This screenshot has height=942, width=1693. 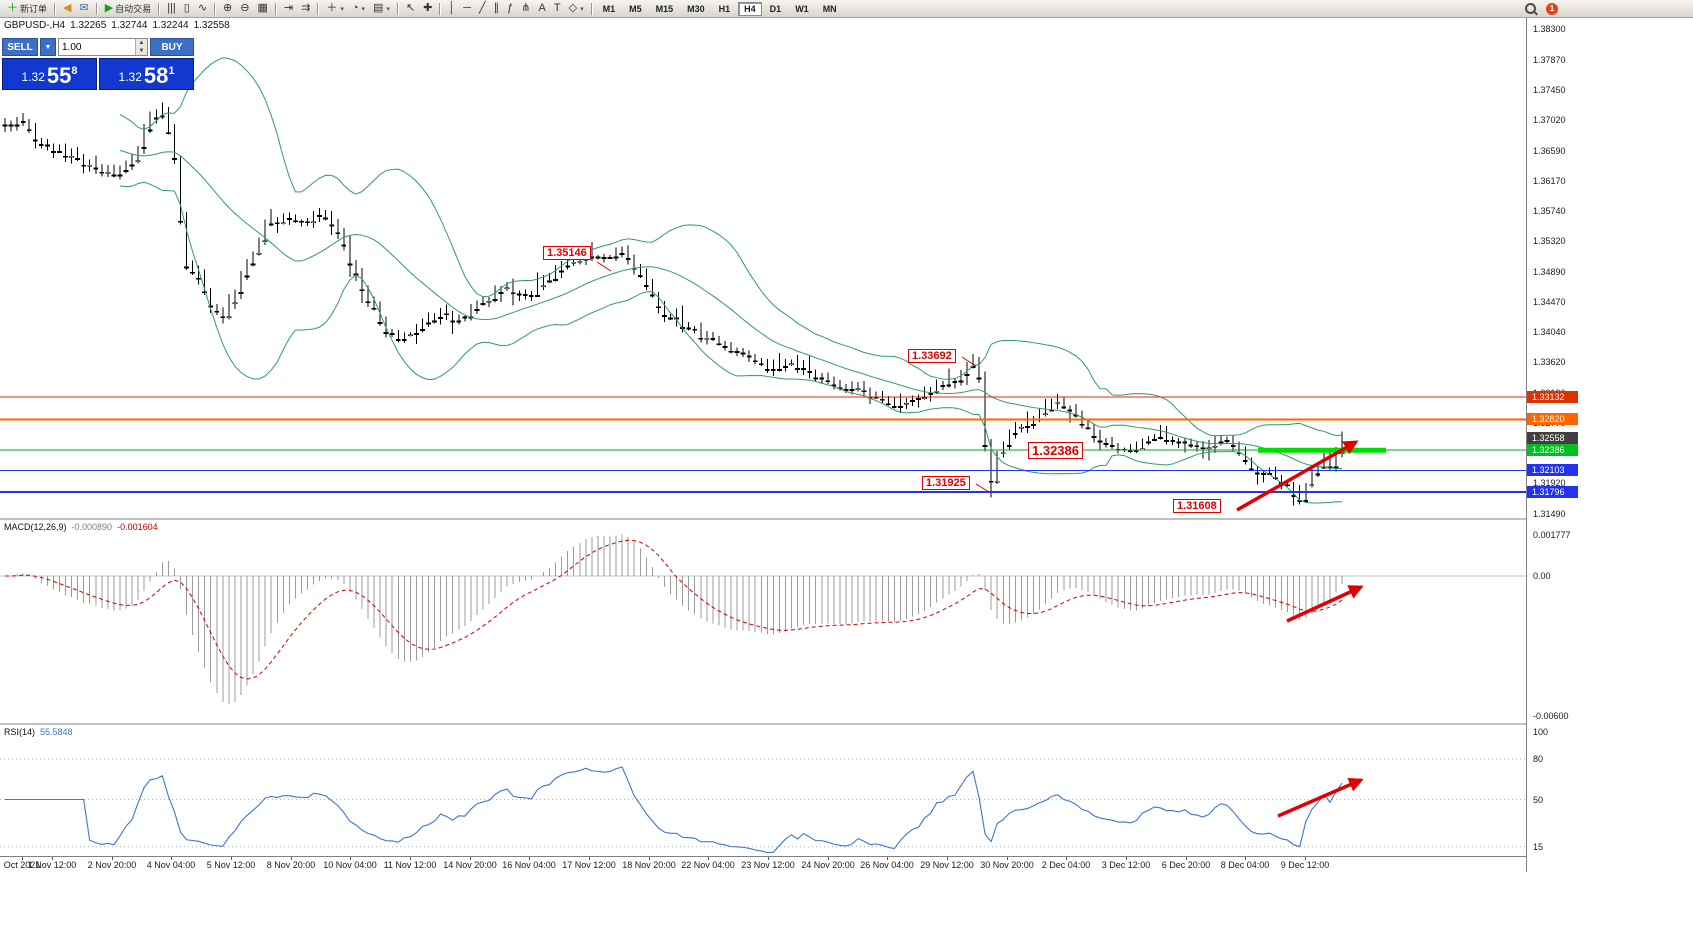 I want to click on macd-label: MACD(12,26,9) -0.000890 -0.001604, so click(x=81, y=527).